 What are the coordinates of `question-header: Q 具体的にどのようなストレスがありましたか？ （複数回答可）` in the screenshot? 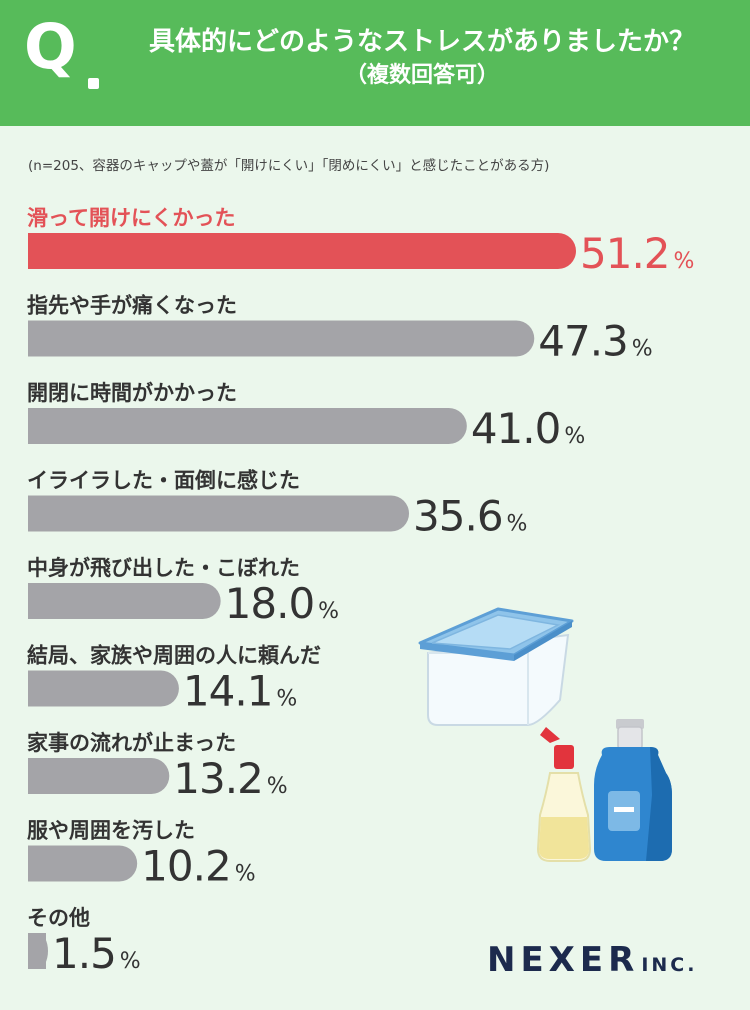 It's located at (375, 63).